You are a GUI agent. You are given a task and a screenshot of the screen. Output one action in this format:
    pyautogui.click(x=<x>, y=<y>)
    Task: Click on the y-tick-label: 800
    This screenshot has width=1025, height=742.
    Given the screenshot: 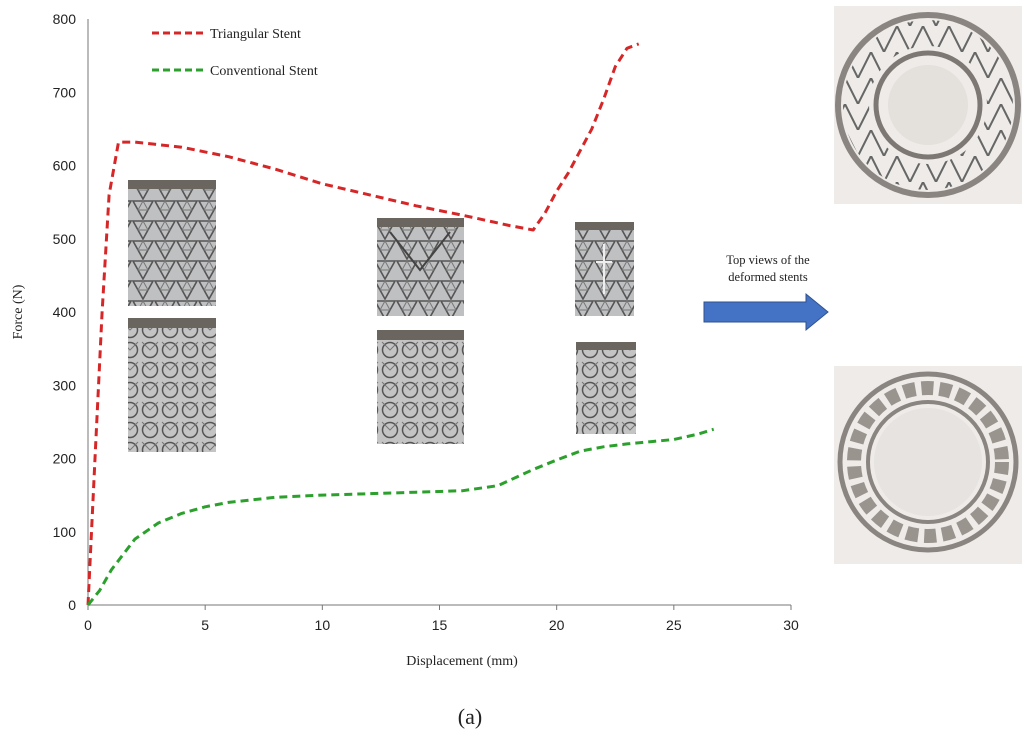 What is the action you would take?
    pyautogui.click(x=65, y=19)
    